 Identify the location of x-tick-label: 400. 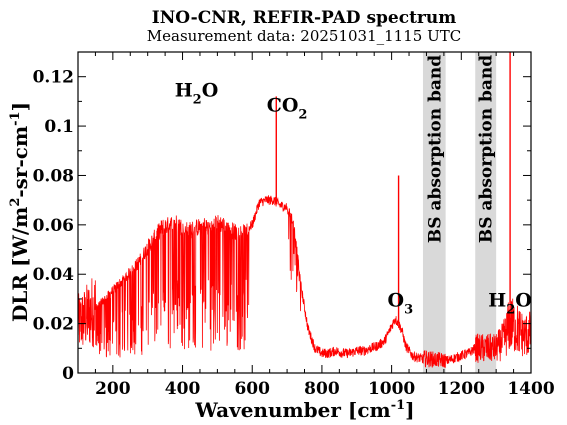
(183, 389).